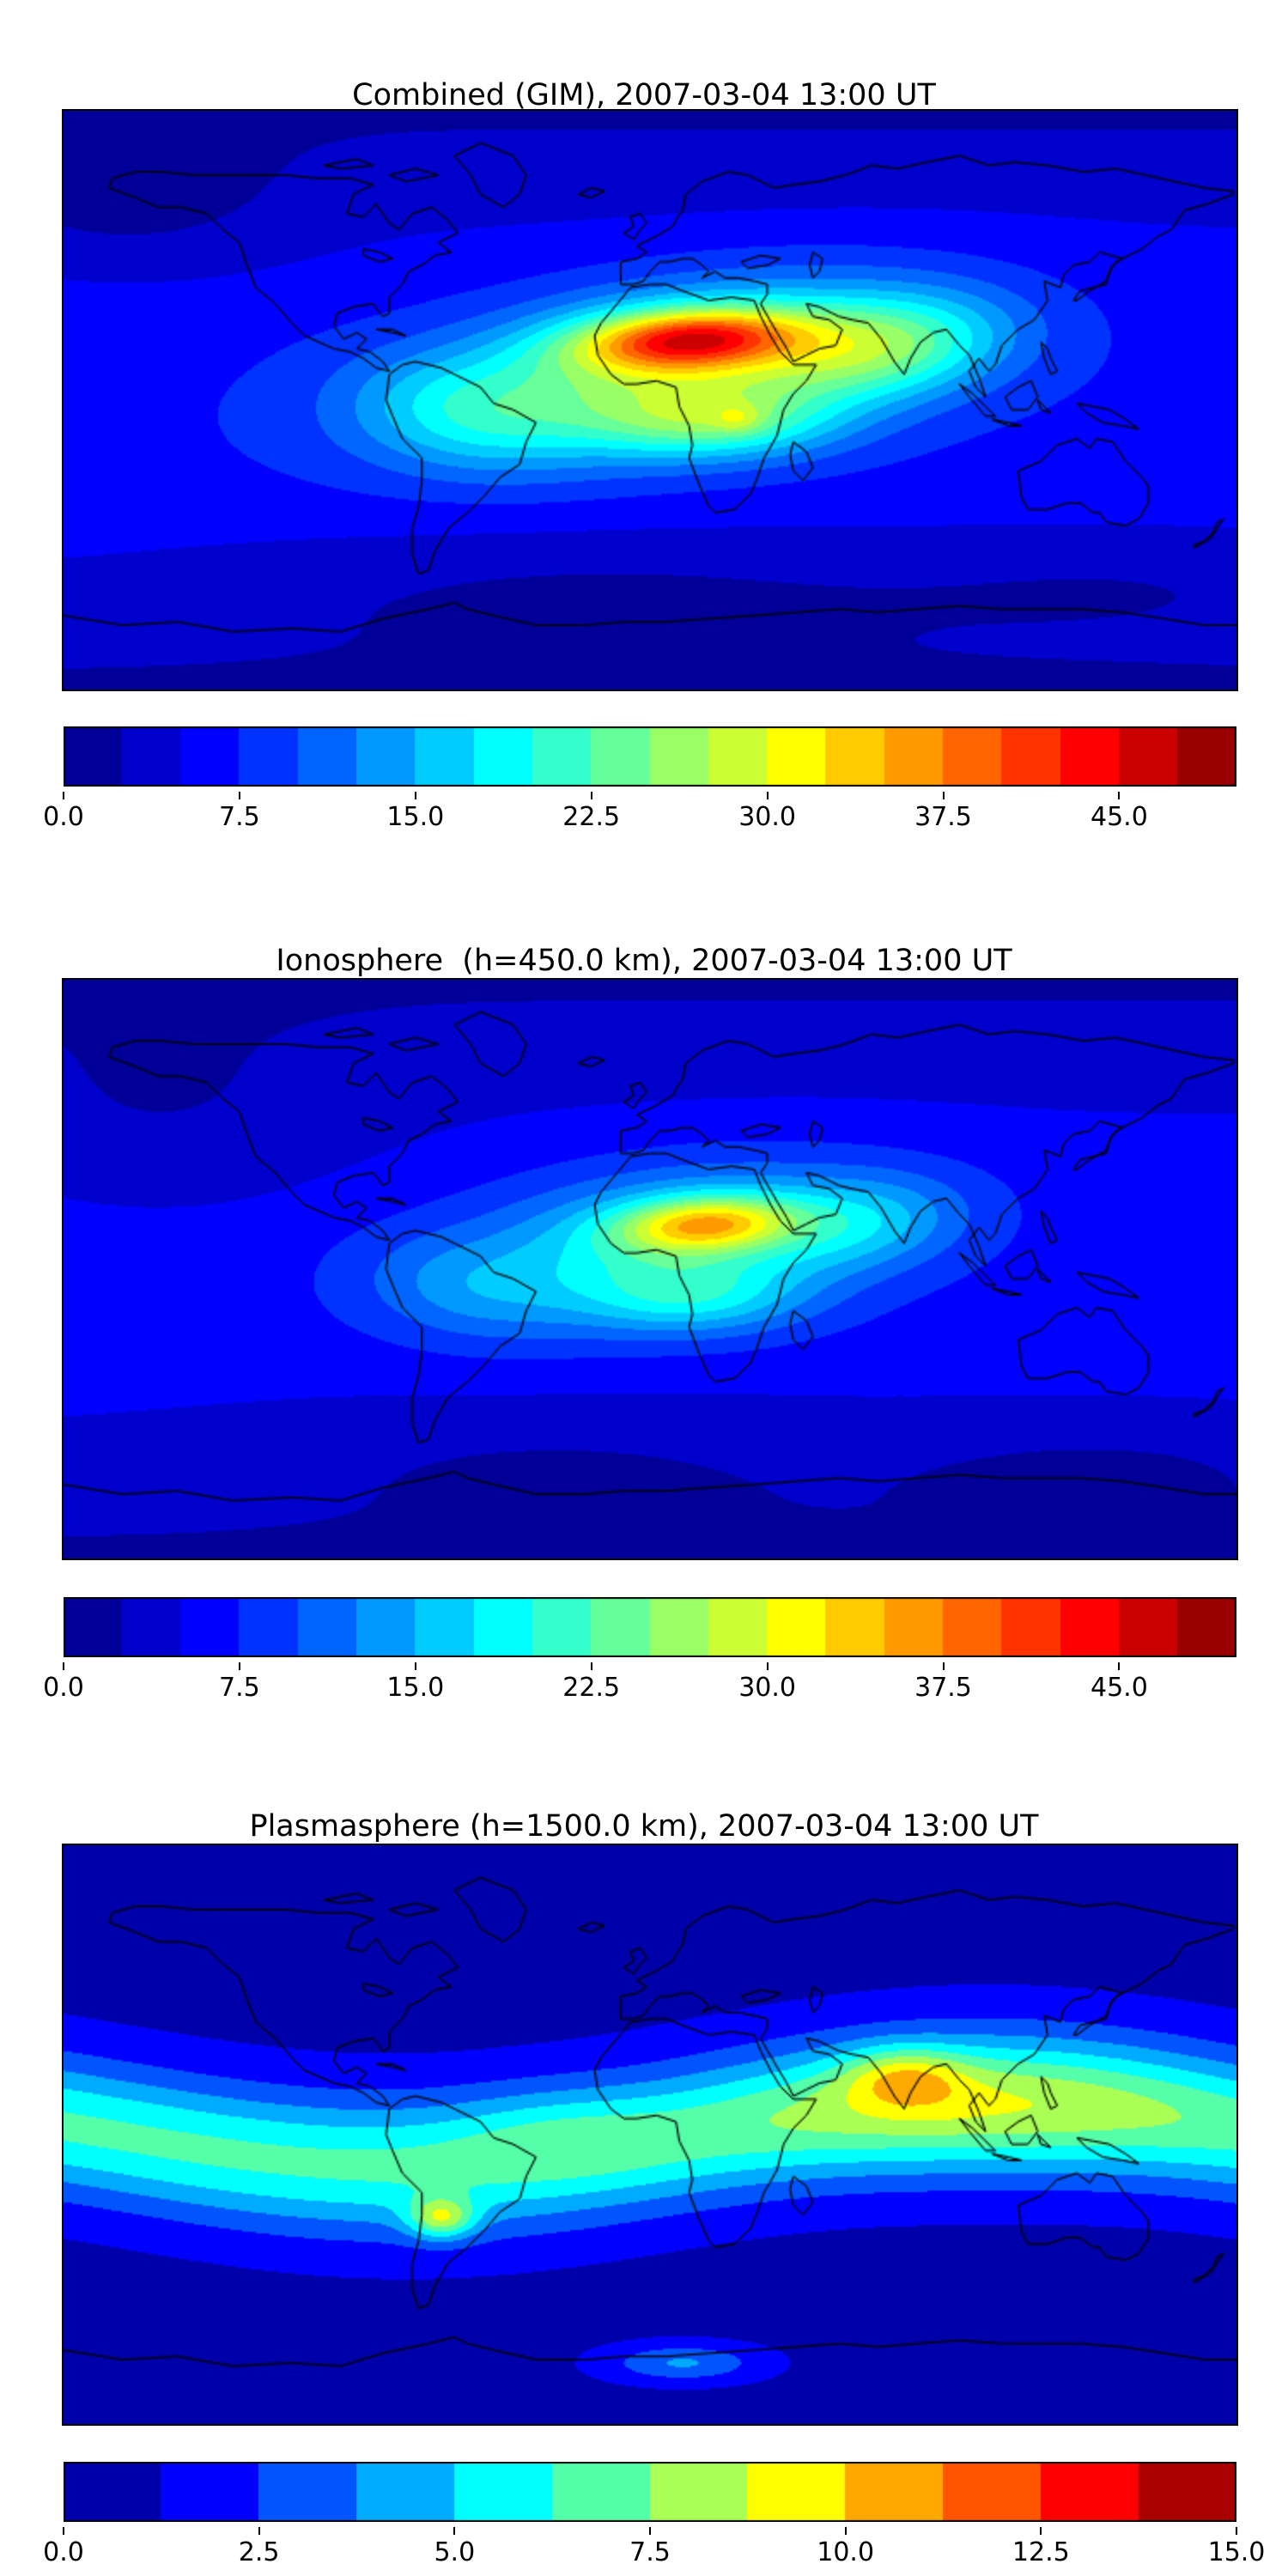 Image resolution: width=1288 pixels, height=2576 pixels. I want to click on colorbar-ticks-combined: 0.0 7.5 15.0 22.5 30.0 37.5 45.0, so click(640, 813).